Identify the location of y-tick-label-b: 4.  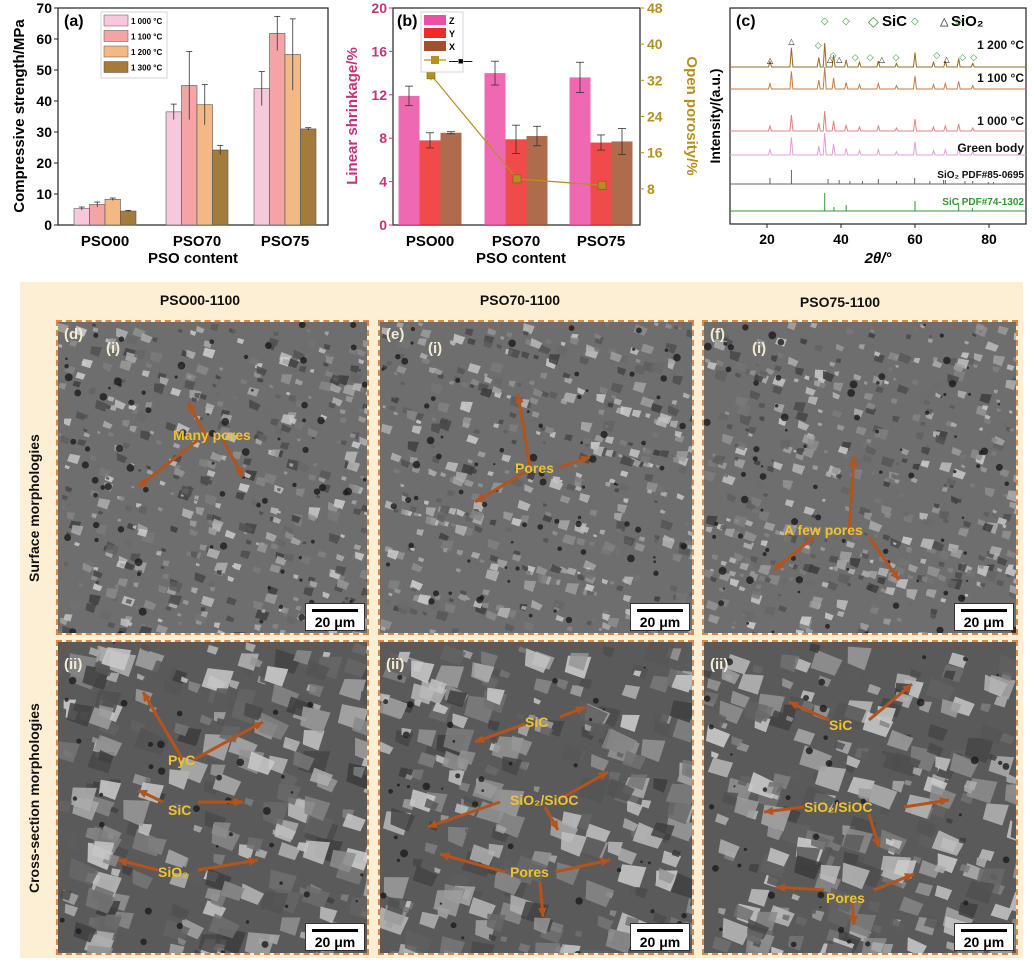
(383, 182).